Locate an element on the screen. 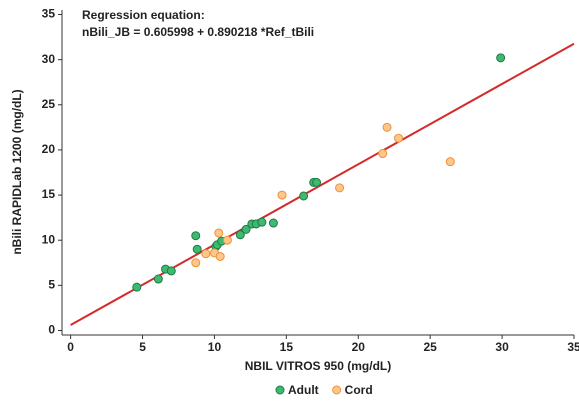  y-tick-label: 5 is located at coordinates (51, 285).